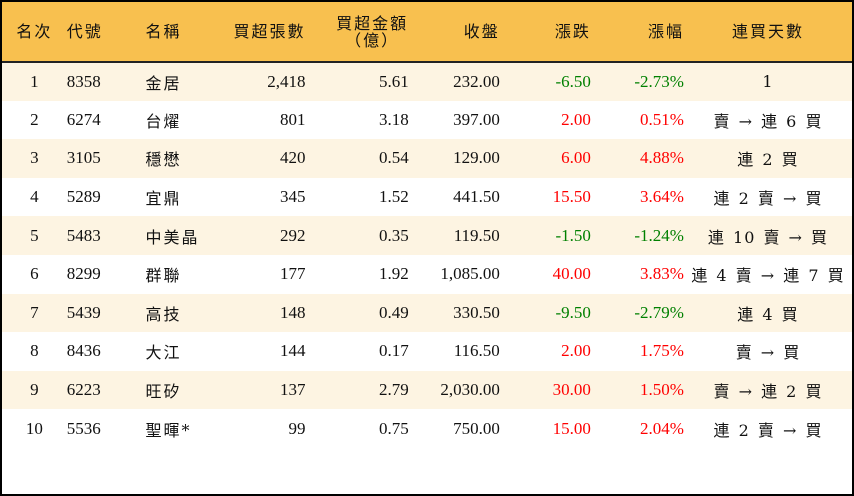 The height and width of the screenshot is (496, 854). What do you see at coordinates (293, 274) in the screenshot?
I see `cell-net-buy-lots: 177` at bounding box center [293, 274].